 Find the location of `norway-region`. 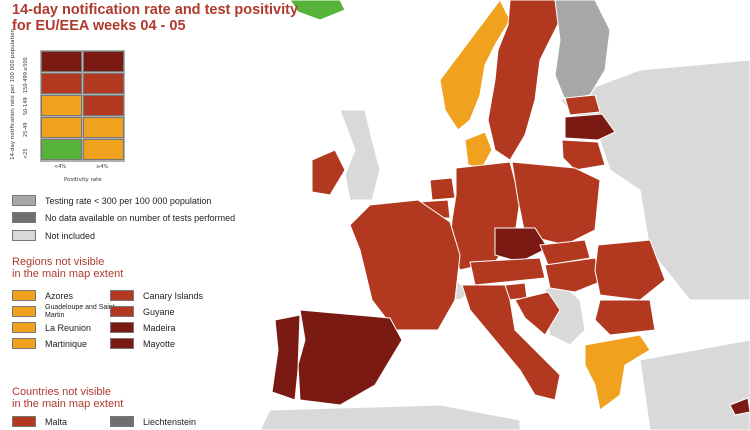

norway-region is located at coordinates (475, 65).